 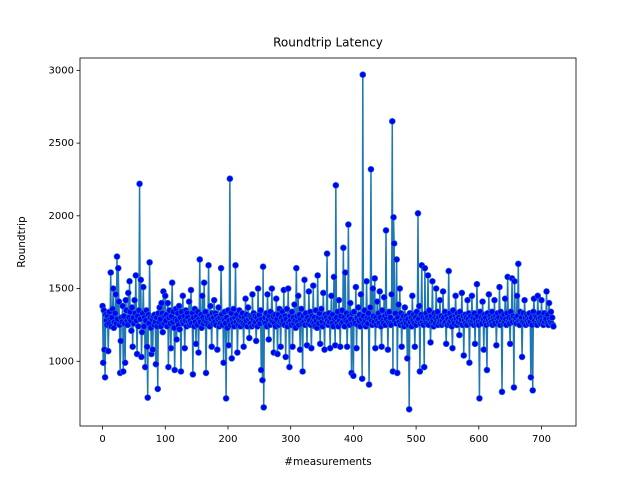 I want to click on x-tick-label: 600, so click(x=478, y=439).